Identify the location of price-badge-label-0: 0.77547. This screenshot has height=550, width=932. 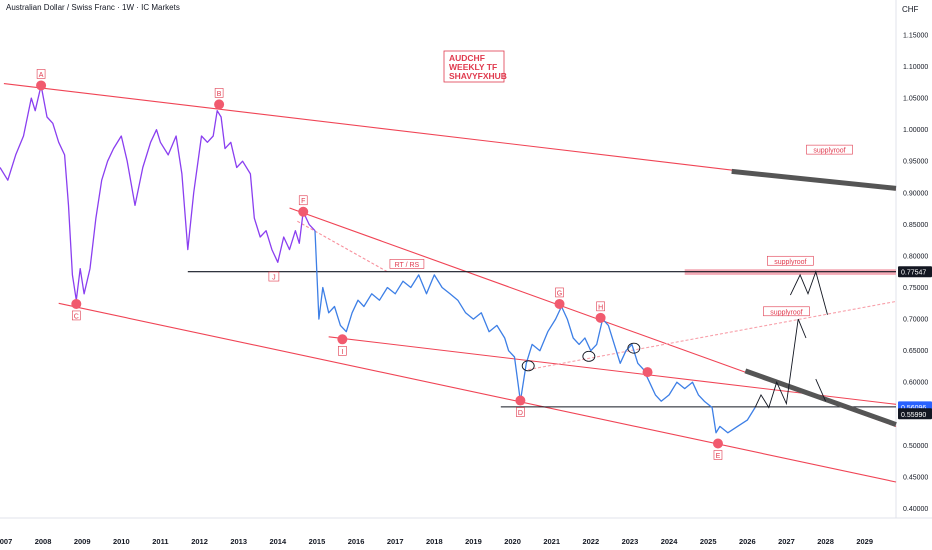
(913, 273).